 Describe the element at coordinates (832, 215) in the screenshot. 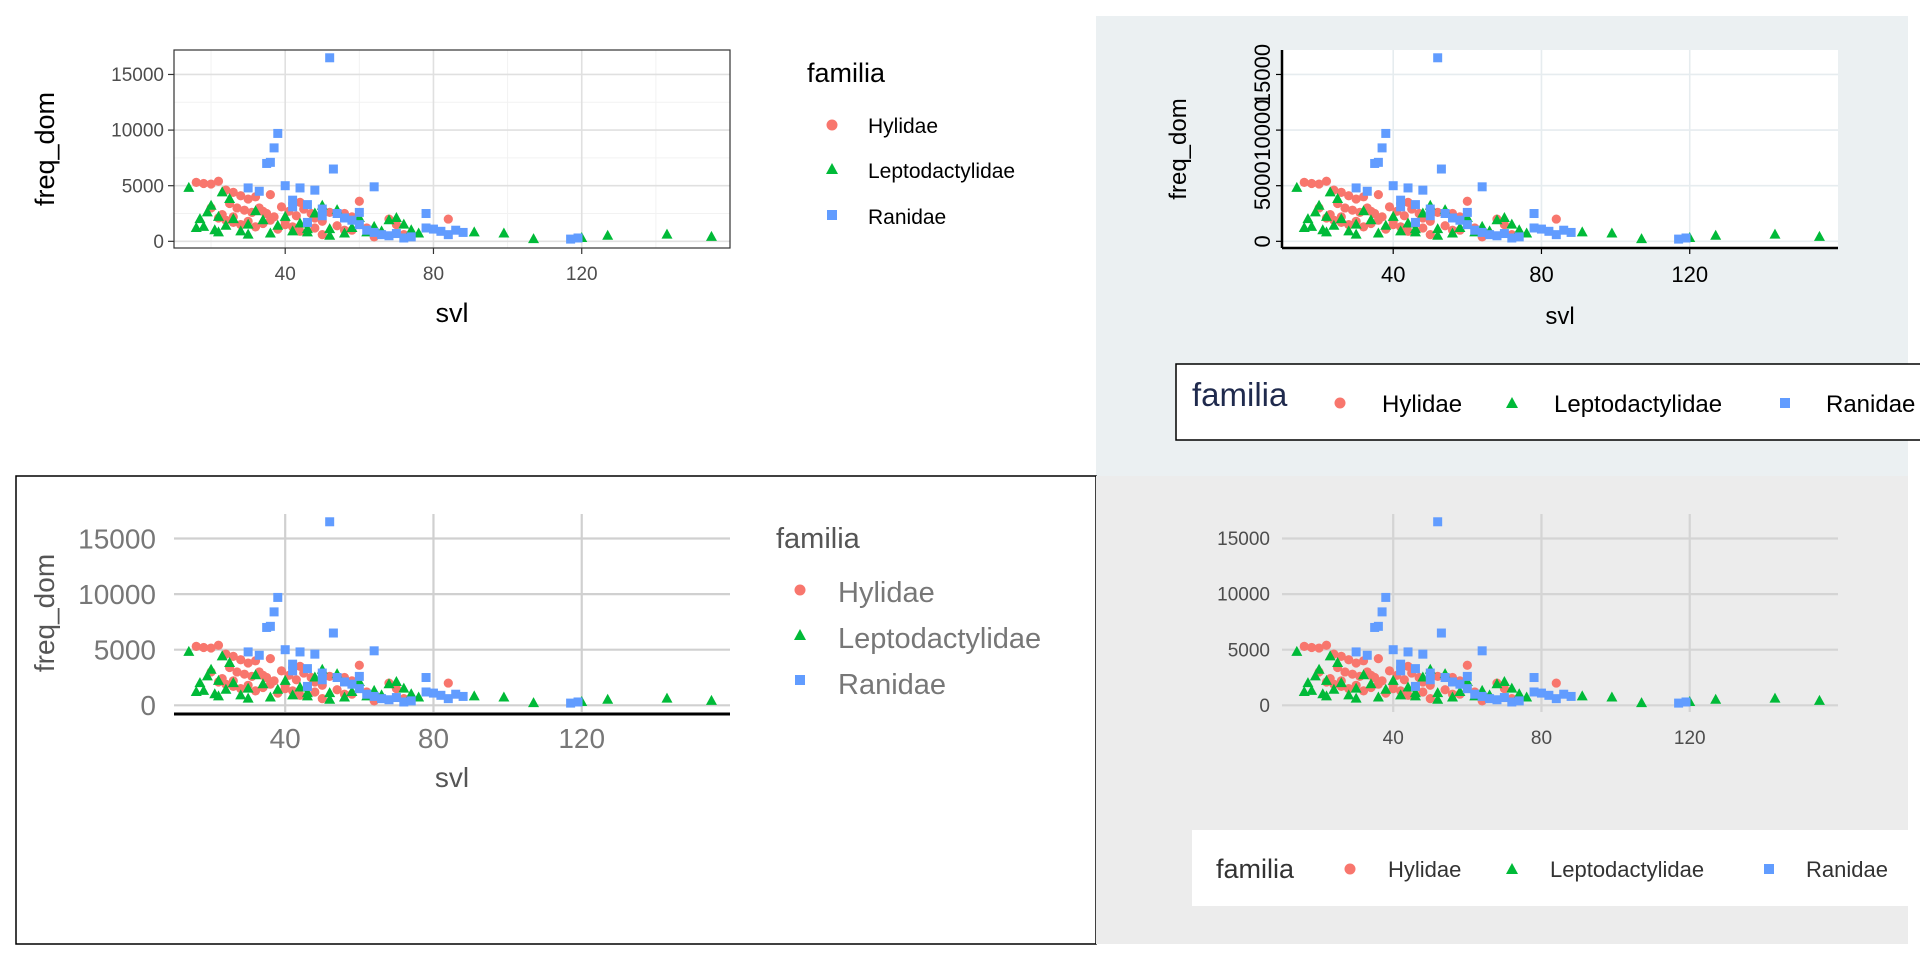

I see `chart-1-legend-key-ranidae` at that location.